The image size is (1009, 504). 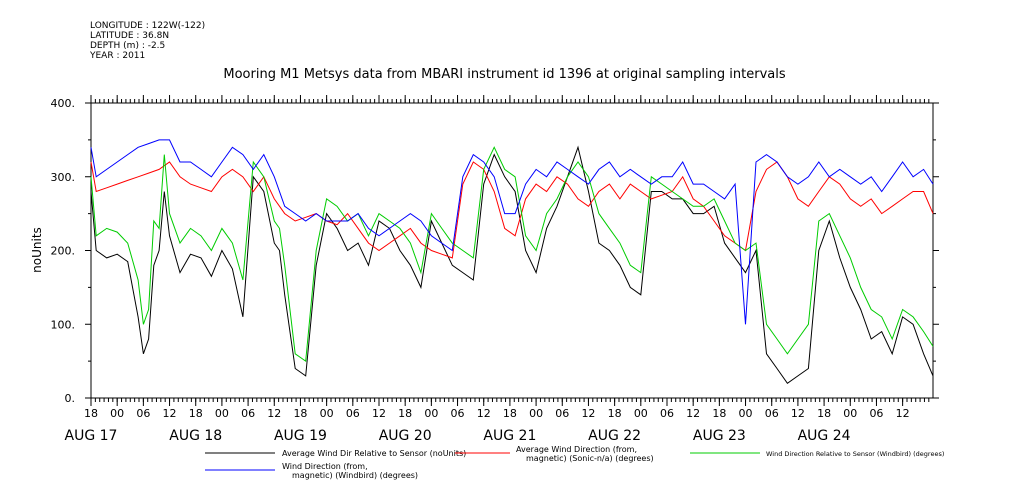 I want to click on date-label: AUG 19, so click(x=300, y=436).